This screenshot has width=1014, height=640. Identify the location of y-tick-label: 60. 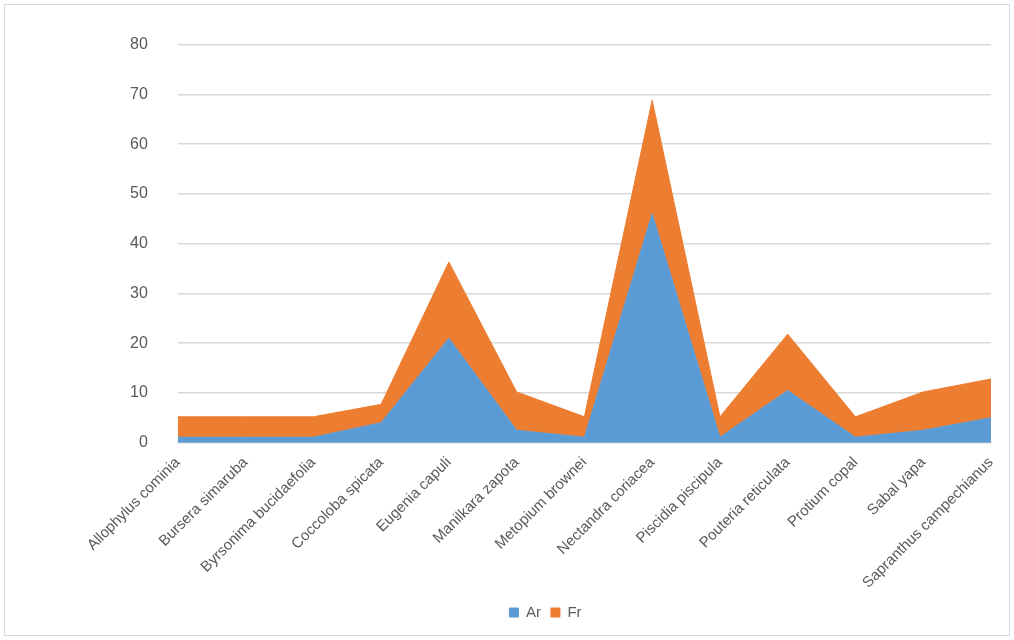
(139, 143).